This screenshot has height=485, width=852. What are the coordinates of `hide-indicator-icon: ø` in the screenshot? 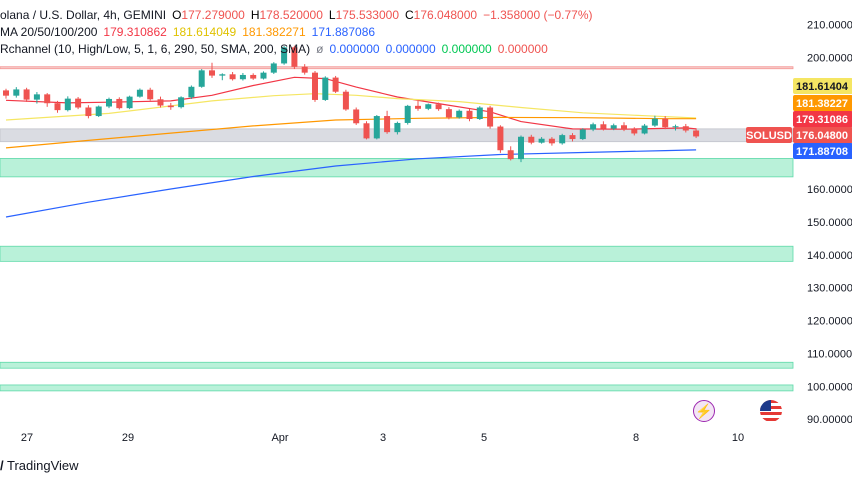 It's located at (320, 49).